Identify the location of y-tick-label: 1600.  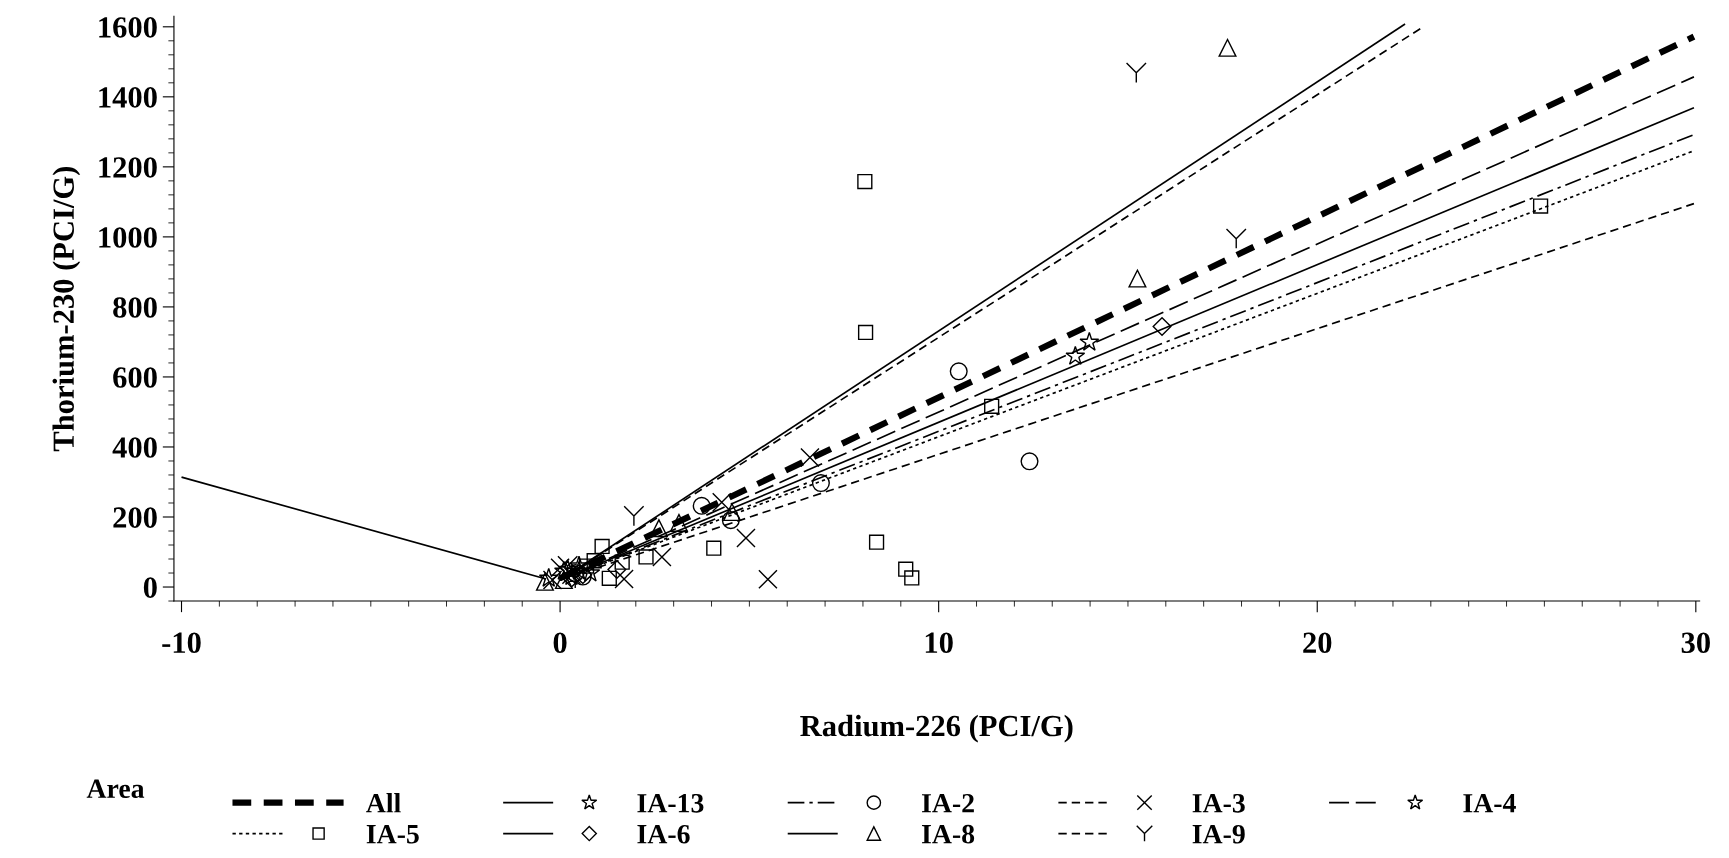
(128, 27).